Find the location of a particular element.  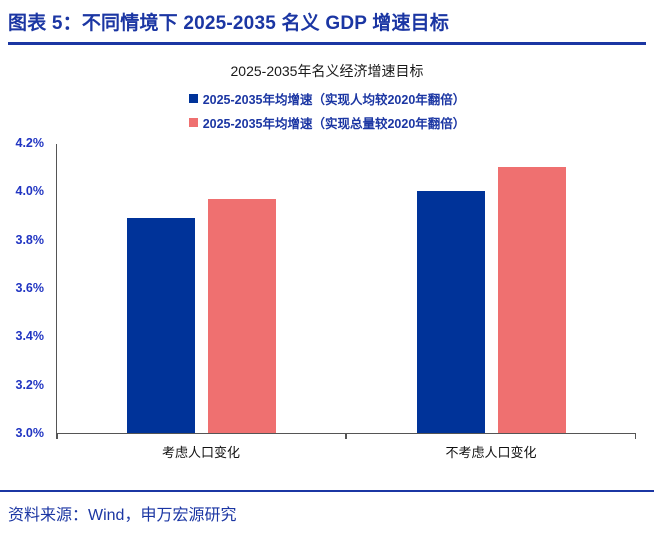

legend-item-0: 2025-2035年均增速（实现人均较2020年翻倍） is located at coordinates (327, 98).